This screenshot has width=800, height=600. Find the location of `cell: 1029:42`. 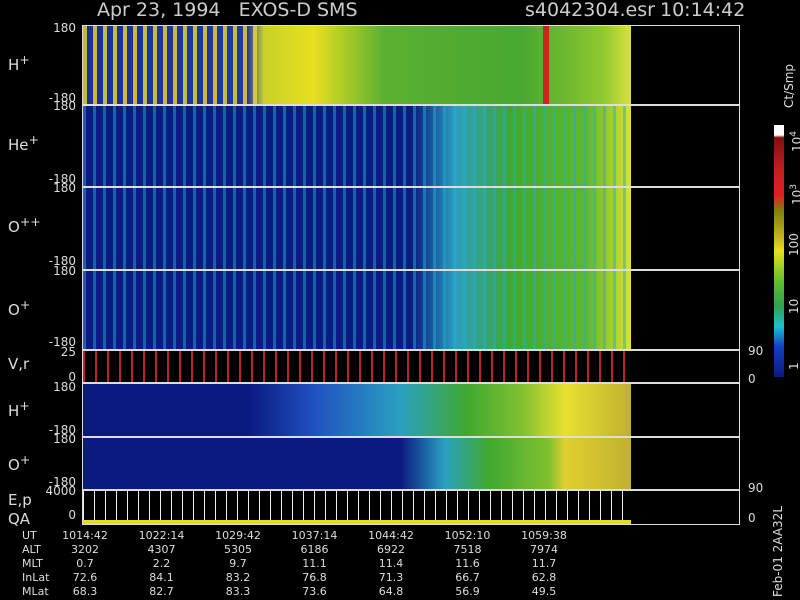

cell: 1029:42 is located at coordinates (238, 535).